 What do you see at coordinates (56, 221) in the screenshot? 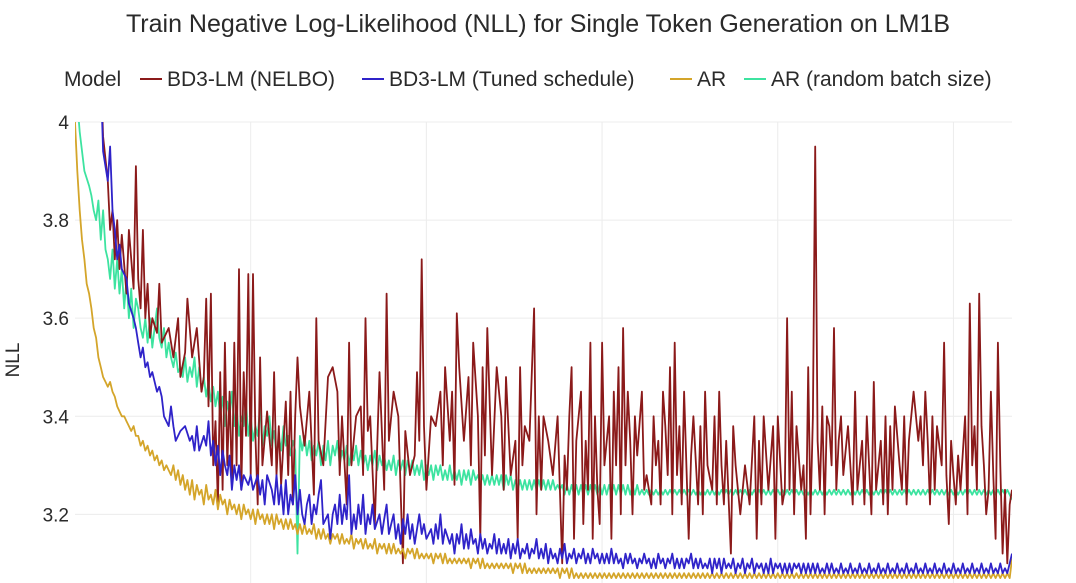
I see `y-tick-label: 3.8` at bounding box center [56, 221].